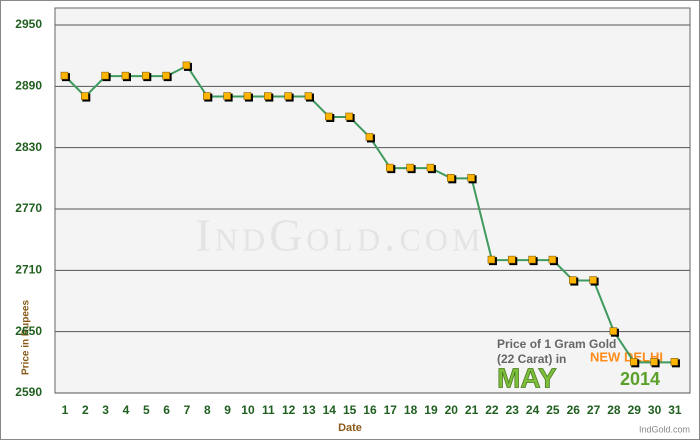 The image size is (700, 440). Describe the element at coordinates (664, 429) in the screenshot. I see `site-credit: IndGold.com` at that location.